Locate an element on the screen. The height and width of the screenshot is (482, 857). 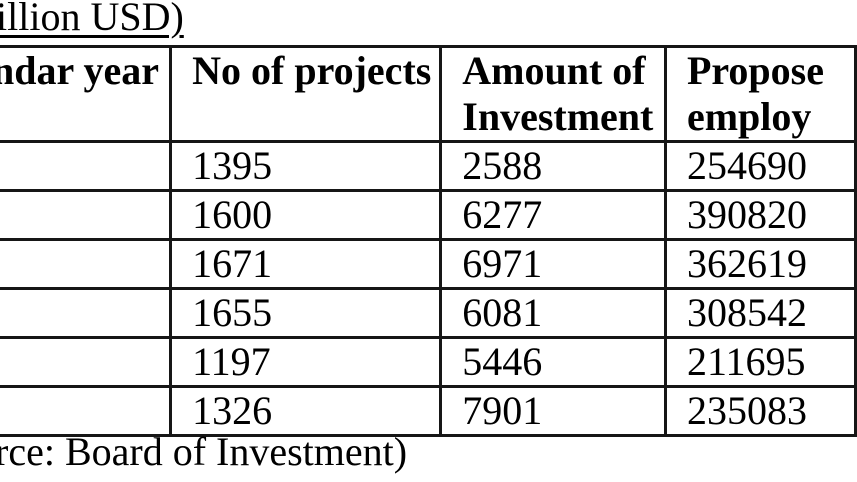
column-header-amount-of-investment: Amount of Investment is located at coordinates (553, 94).